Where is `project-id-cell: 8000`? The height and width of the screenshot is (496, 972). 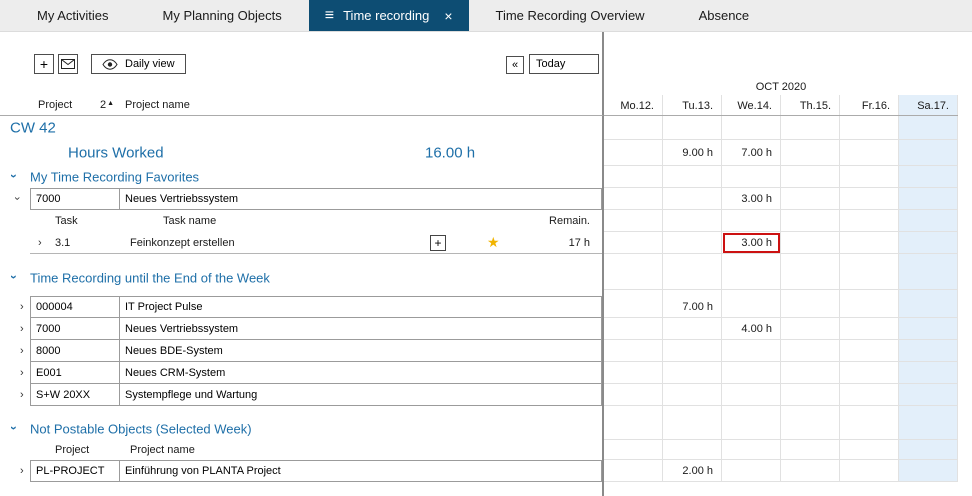 project-id-cell: 8000 is located at coordinates (75, 351).